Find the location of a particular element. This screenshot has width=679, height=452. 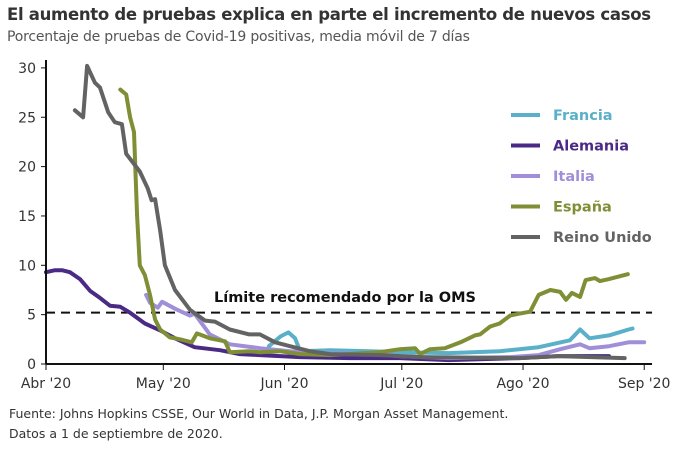

y-tick-label: 15 is located at coordinates (27, 217).